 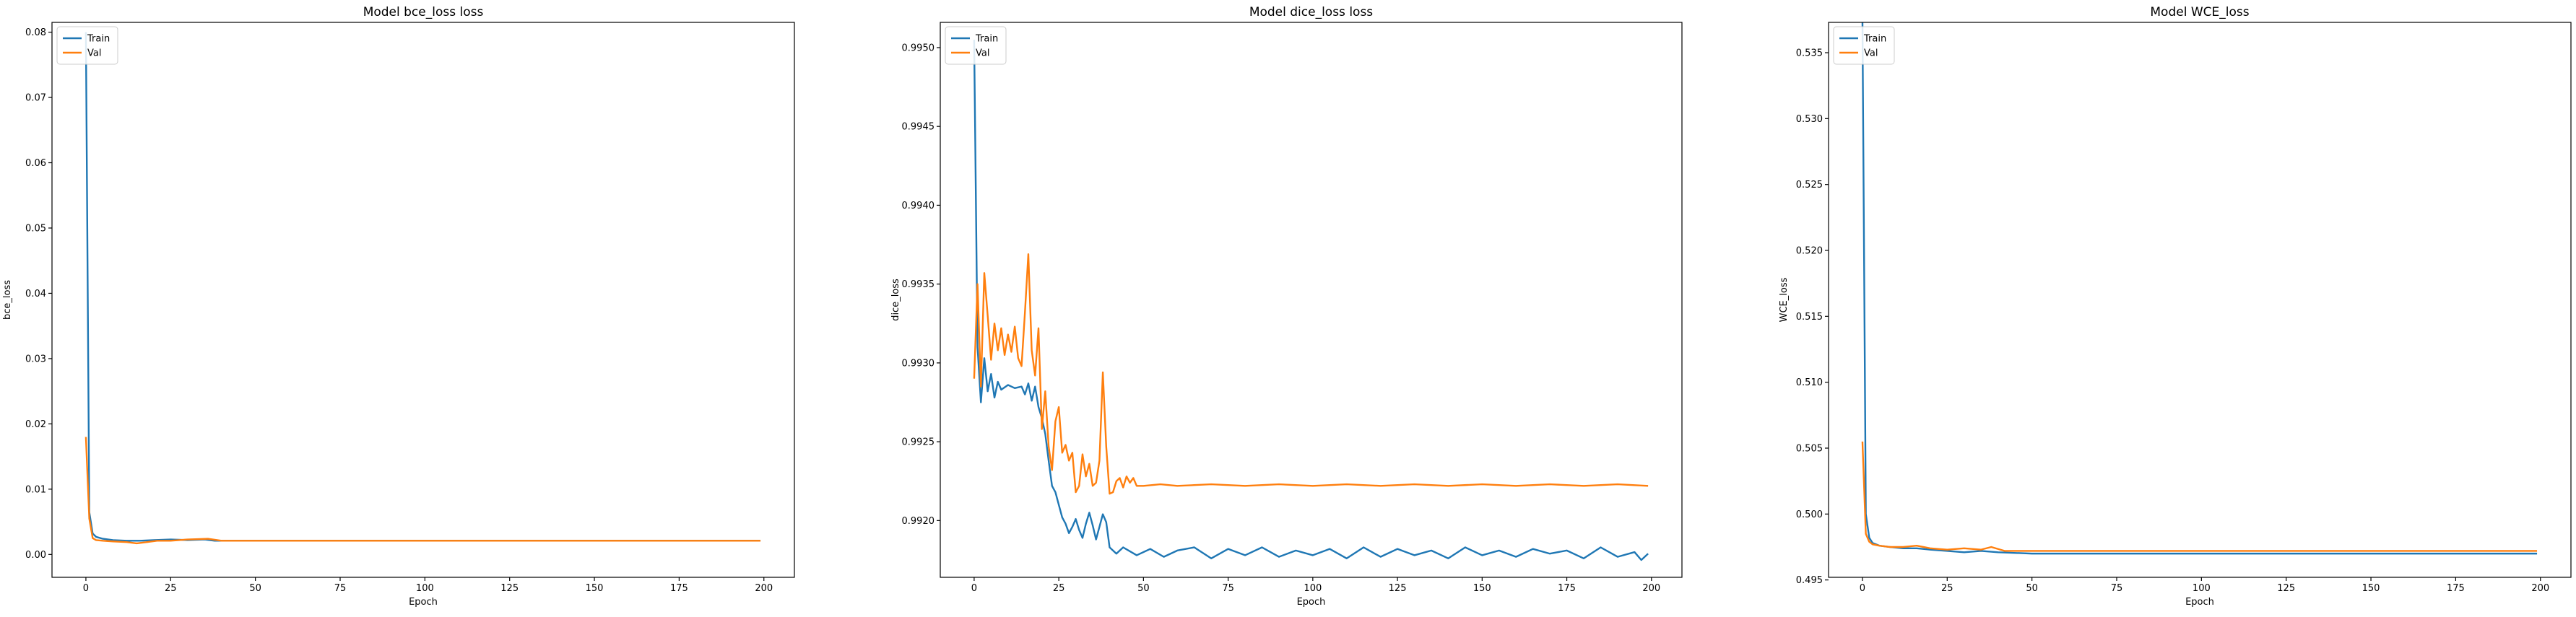 I want to click on y-tick-label: 0.9940, so click(x=918, y=206).